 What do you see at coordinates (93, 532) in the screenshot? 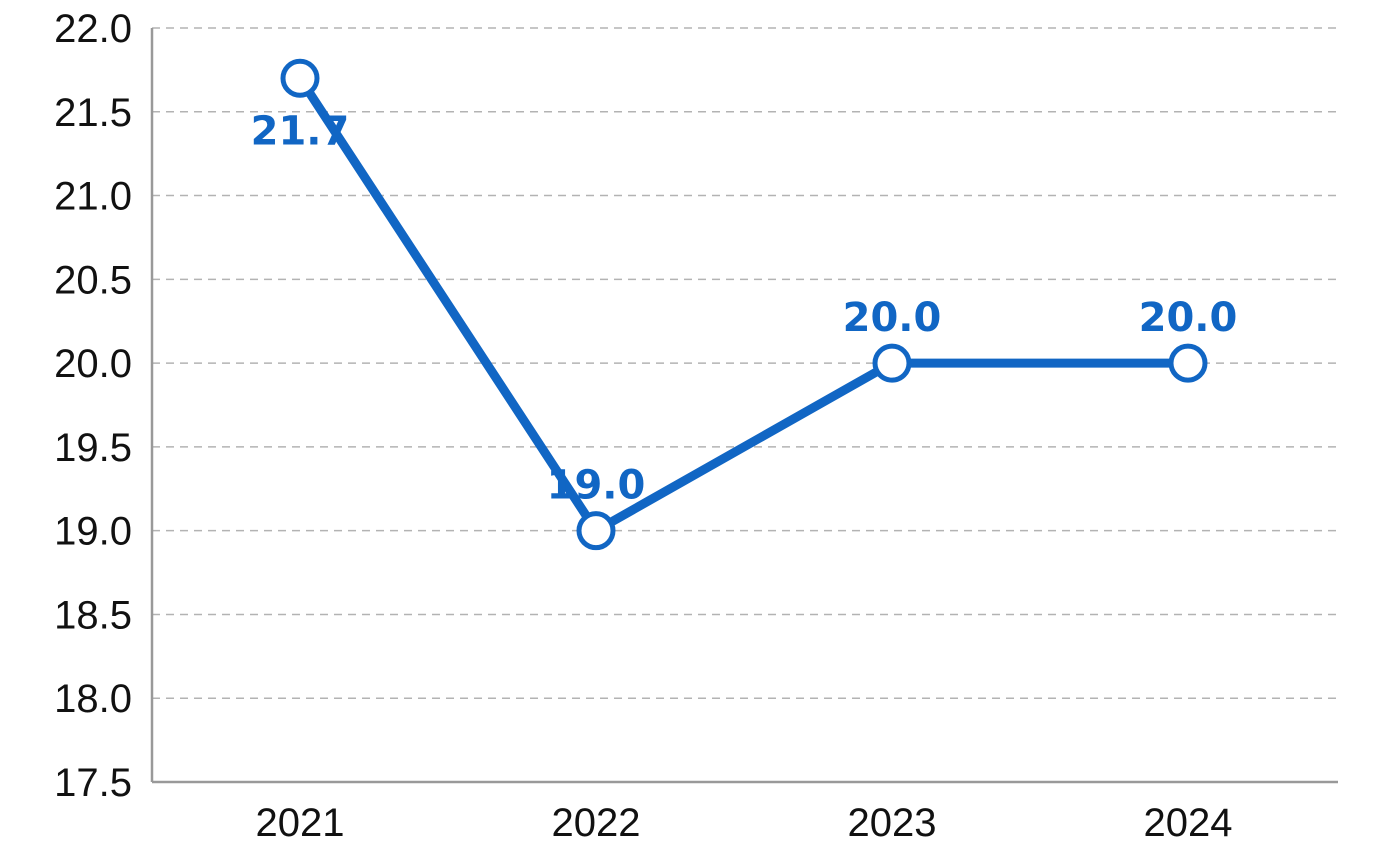
I see `y-tick-label: 19.0` at bounding box center [93, 532].